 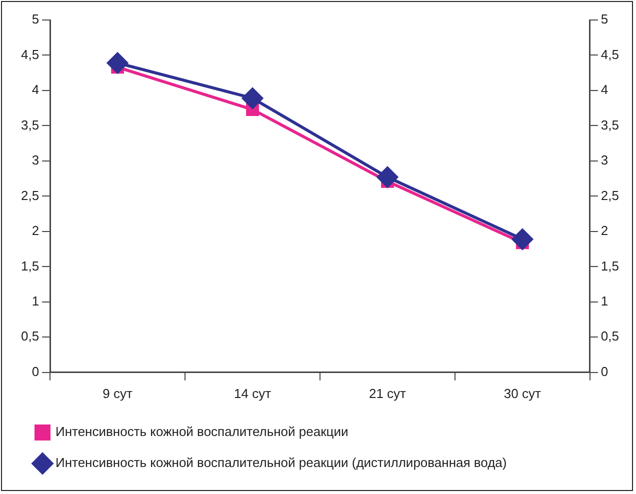 What do you see at coordinates (30, 195) in the screenshot?
I see `y-tick-label: 2,5` at bounding box center [30, 195].